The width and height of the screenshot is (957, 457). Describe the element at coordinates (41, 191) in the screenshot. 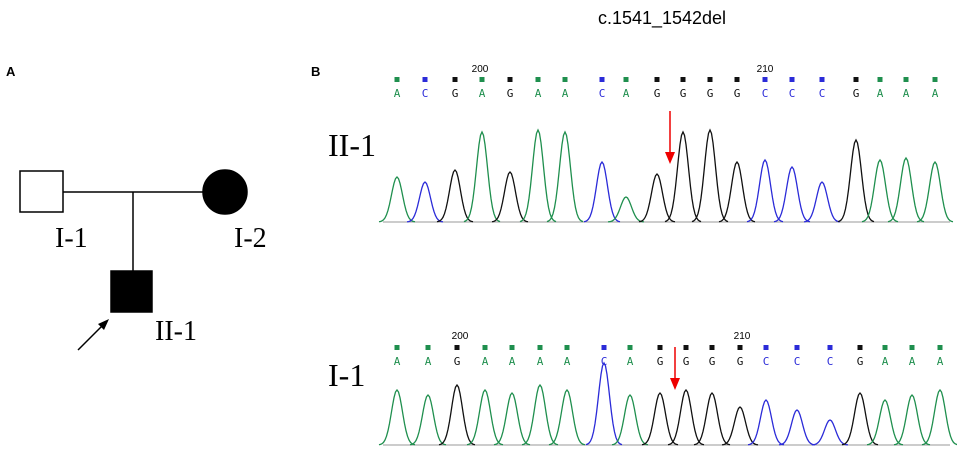

I see `male-symbol` at that location.